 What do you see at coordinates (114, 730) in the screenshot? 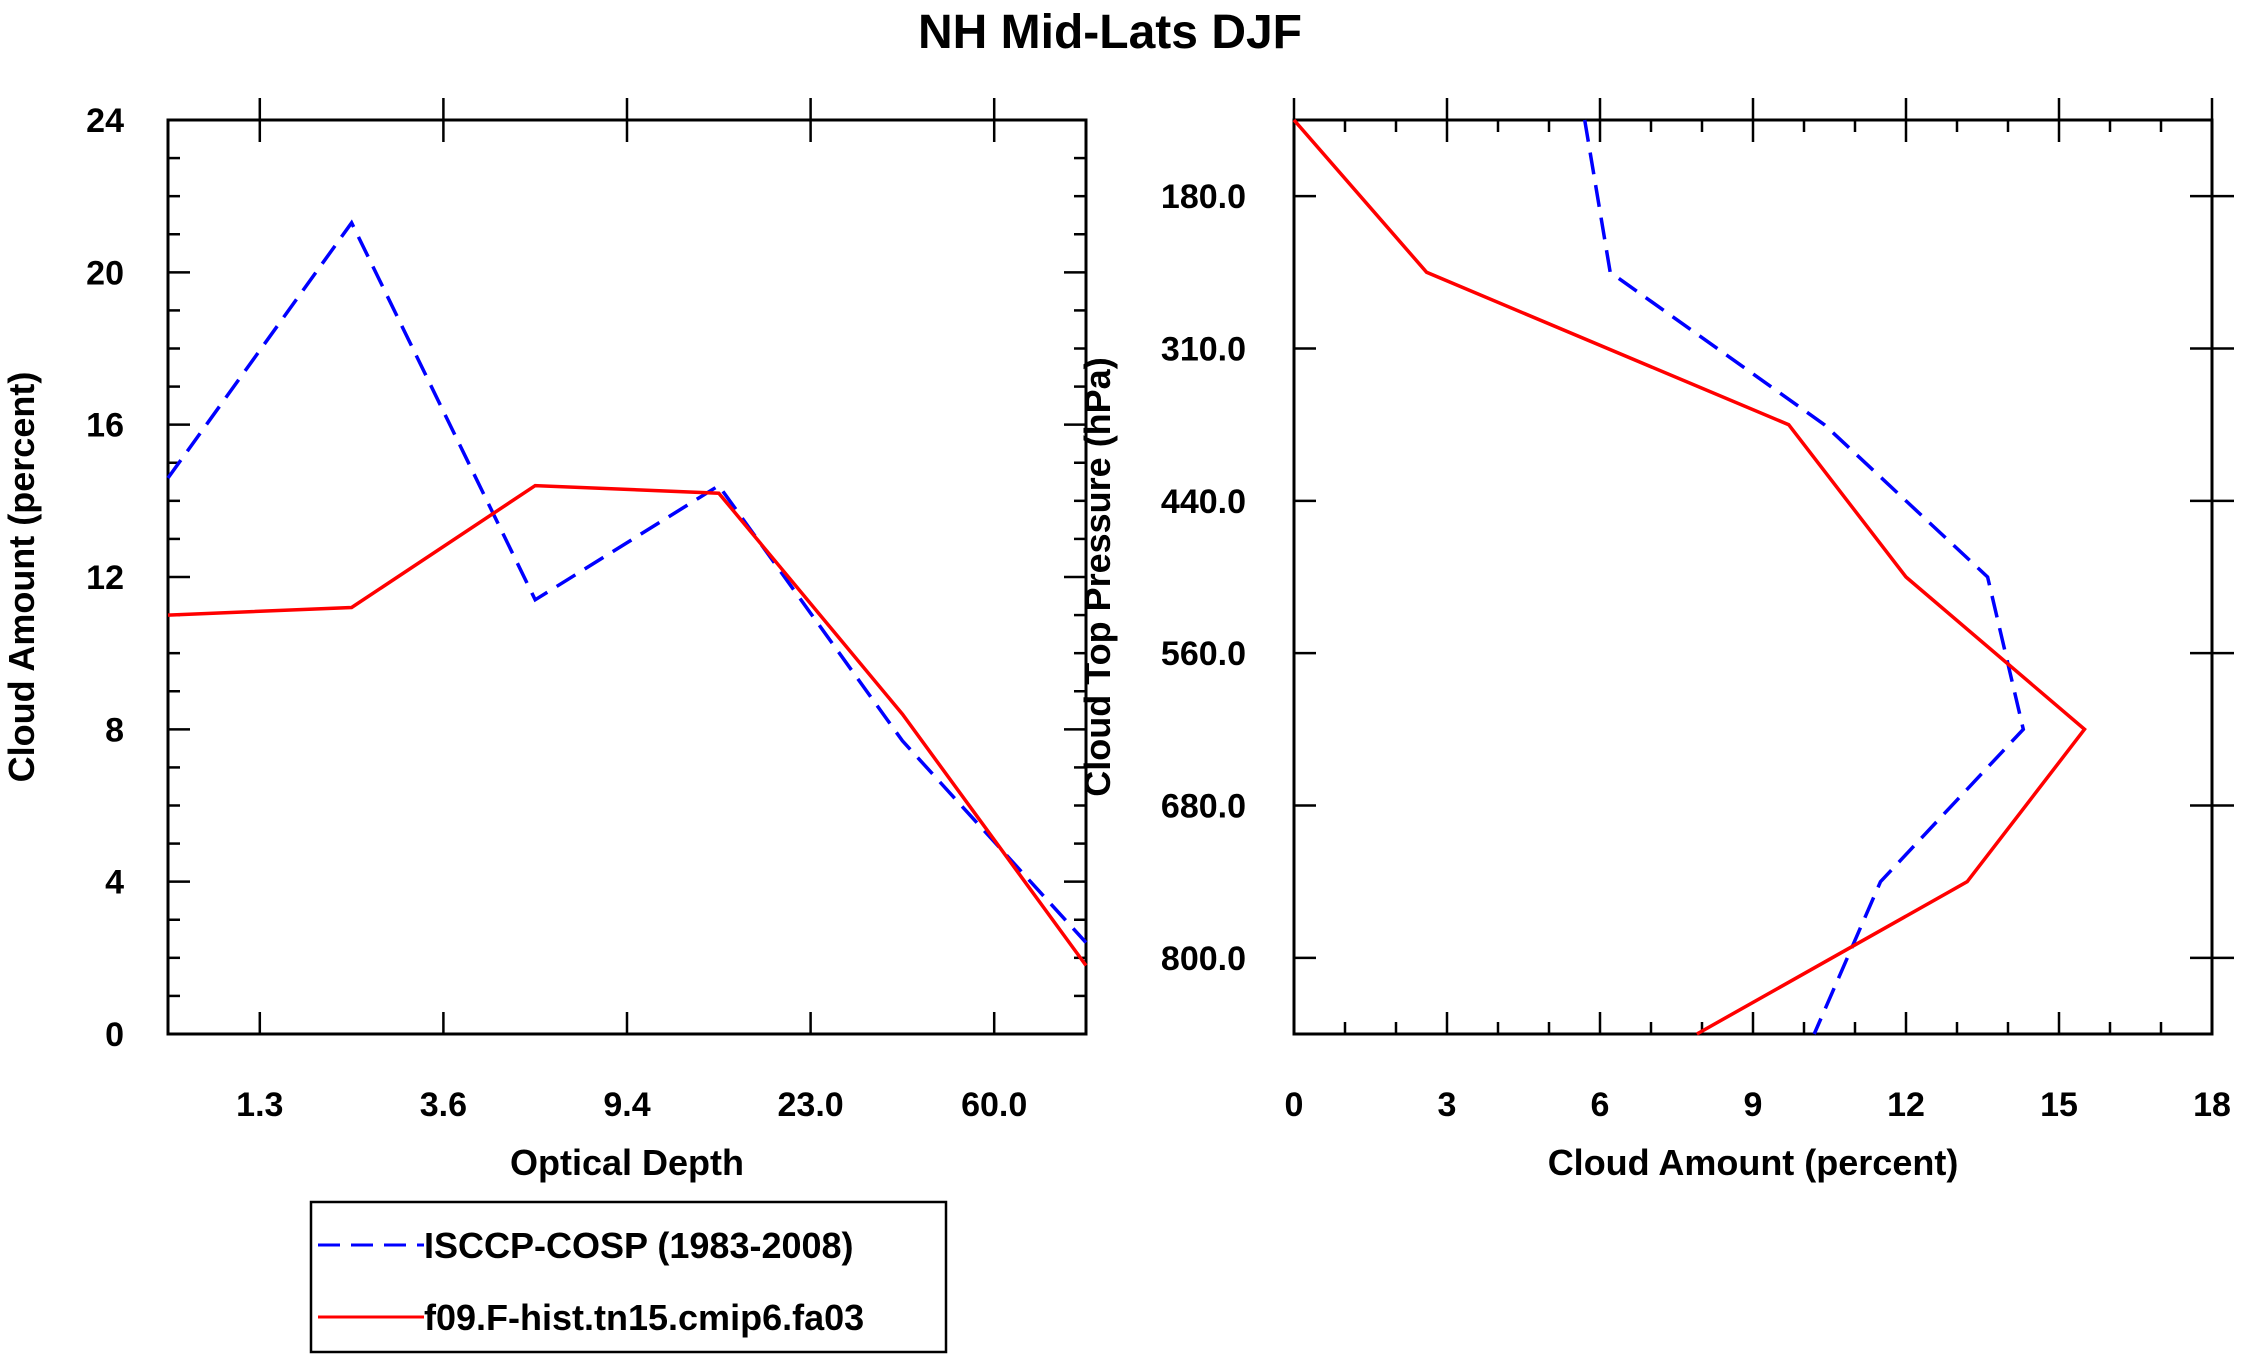
I see `left-y-tick-label: 8` at bounding box center [114, 730].